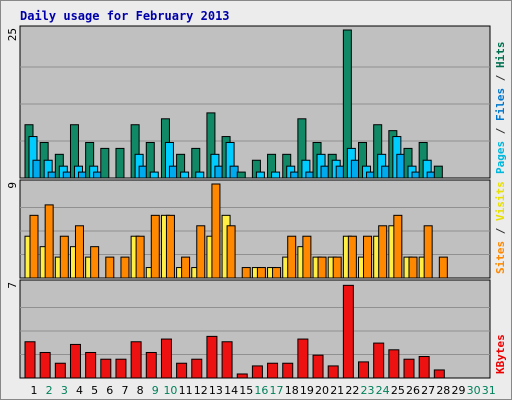  What do you see at coordinates (413, 390) in the screenshot?
I see `x-tick-label: 26` at bounding box center [413, 390].